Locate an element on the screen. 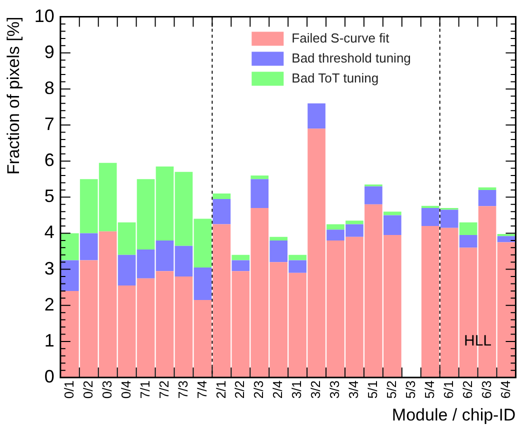 The width and height of the screenshot is (525, 430). x-tick-label: 5/4 is located at coordinates (429, 389).